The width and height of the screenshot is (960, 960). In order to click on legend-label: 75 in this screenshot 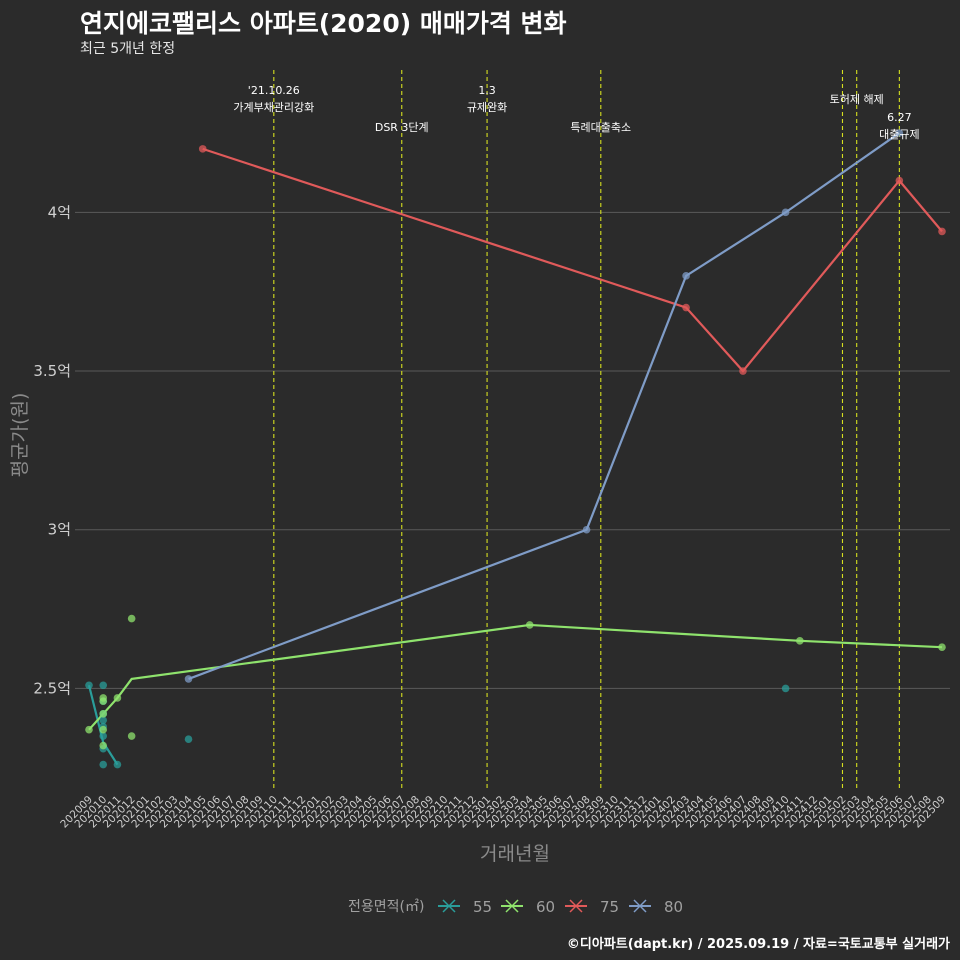, I will do `click(609, 907)`.